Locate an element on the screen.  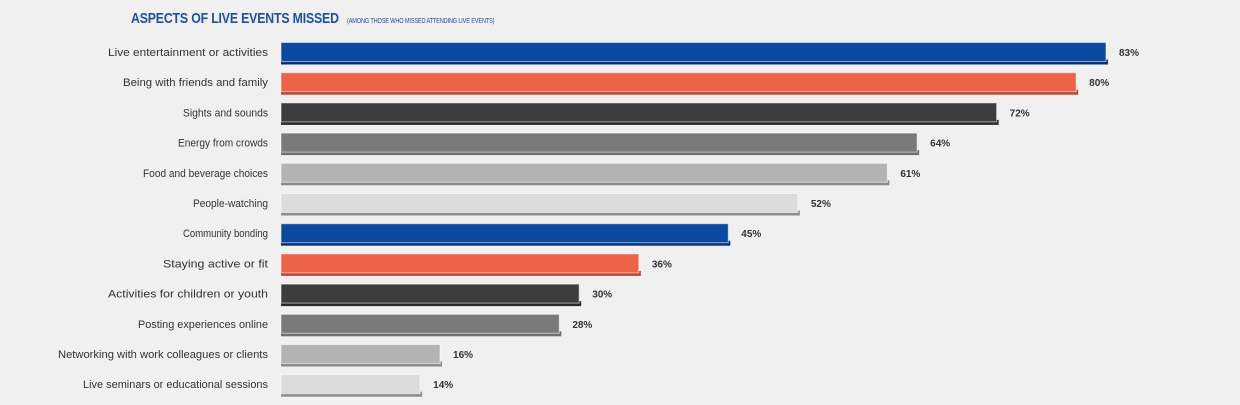
category-label: Being with friends and family is located at coordinates (196, 83).